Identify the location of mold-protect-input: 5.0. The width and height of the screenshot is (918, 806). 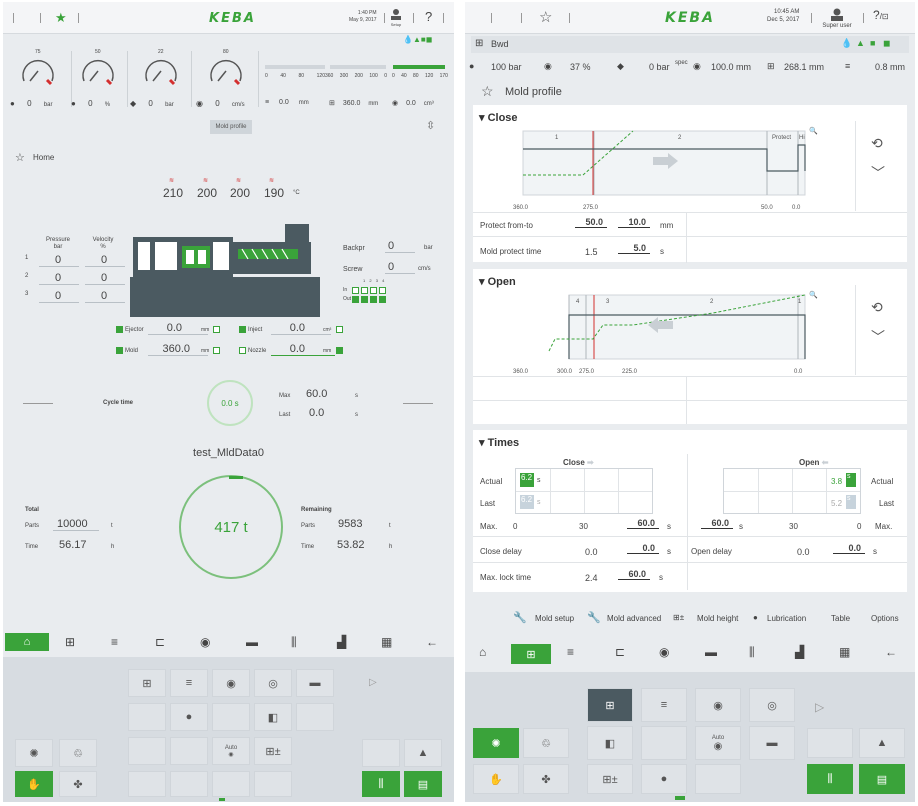
(634, 248).